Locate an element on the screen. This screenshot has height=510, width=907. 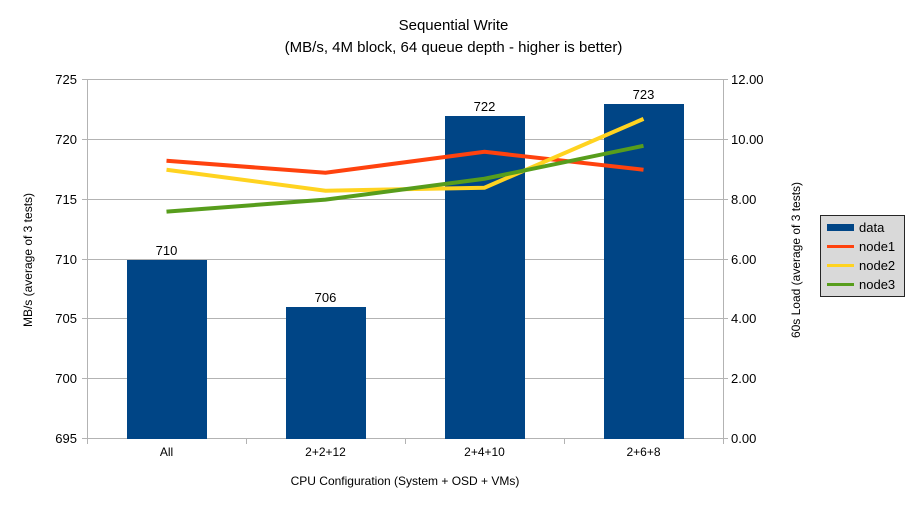
y-axis-left-tick-label: 720 is located at coordinates (66, 139).